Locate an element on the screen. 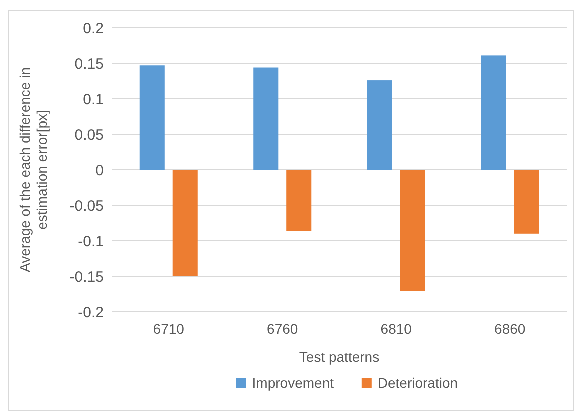  x-tick-label: 6860 is located at coordinates (510, 329).